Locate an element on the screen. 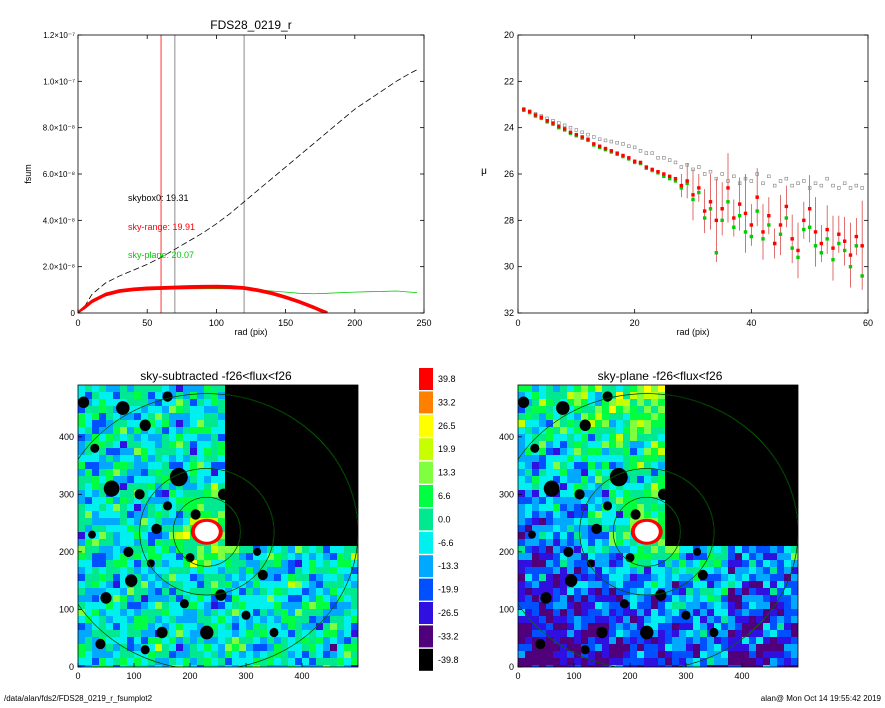 This screenshot has height=708, width=885. colorbar-label: 0.0 is located at coordinates (444, 519).